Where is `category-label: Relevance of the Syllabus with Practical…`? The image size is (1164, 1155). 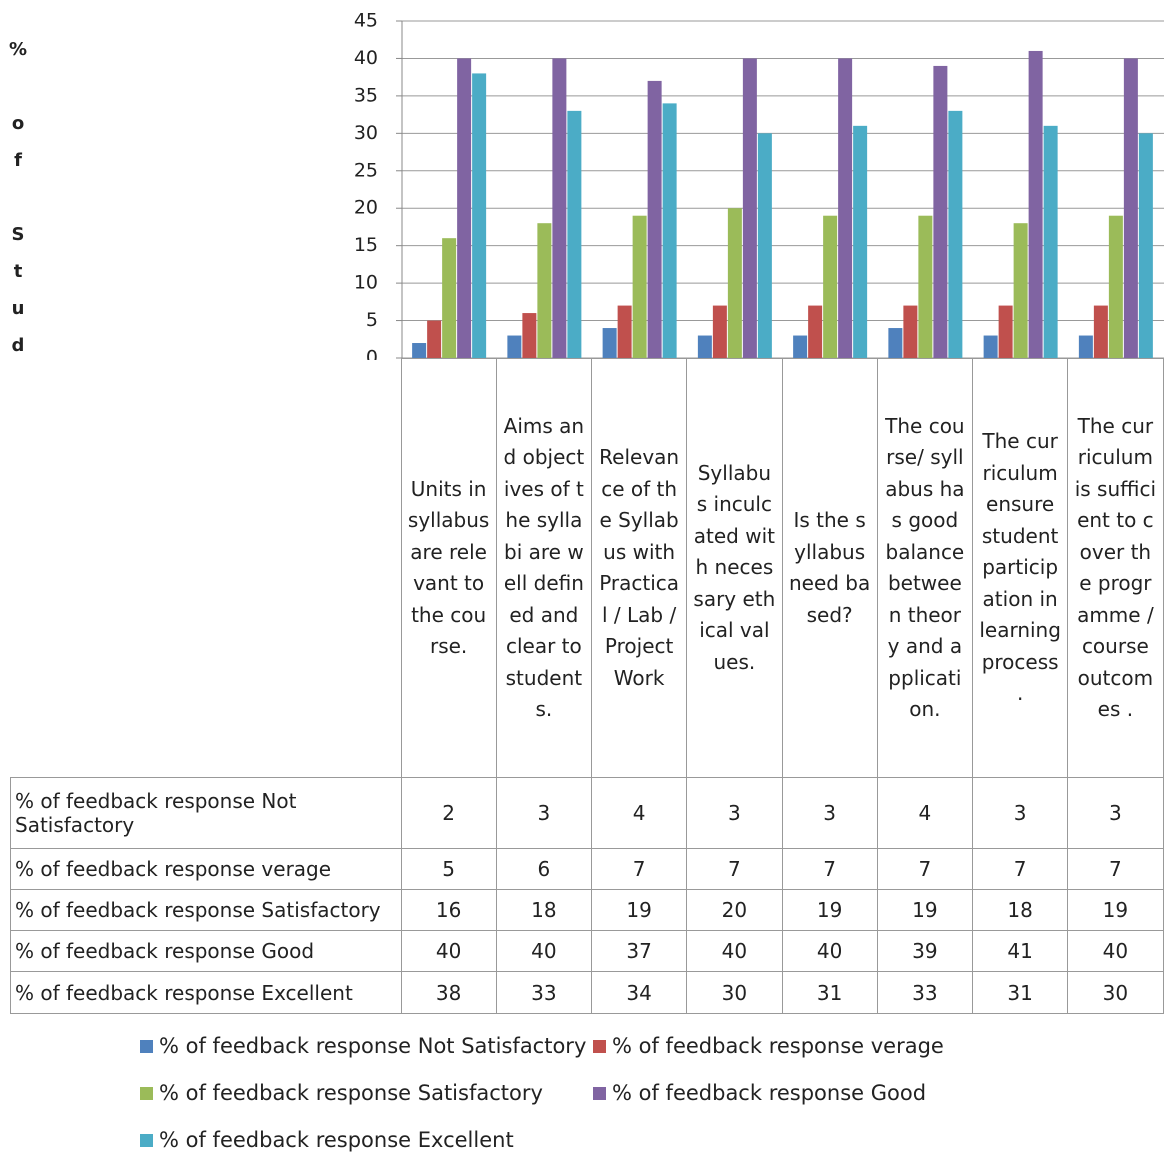
category-label: Relevance of the Syllabus with Practical… is located at coordinates (639, 568).